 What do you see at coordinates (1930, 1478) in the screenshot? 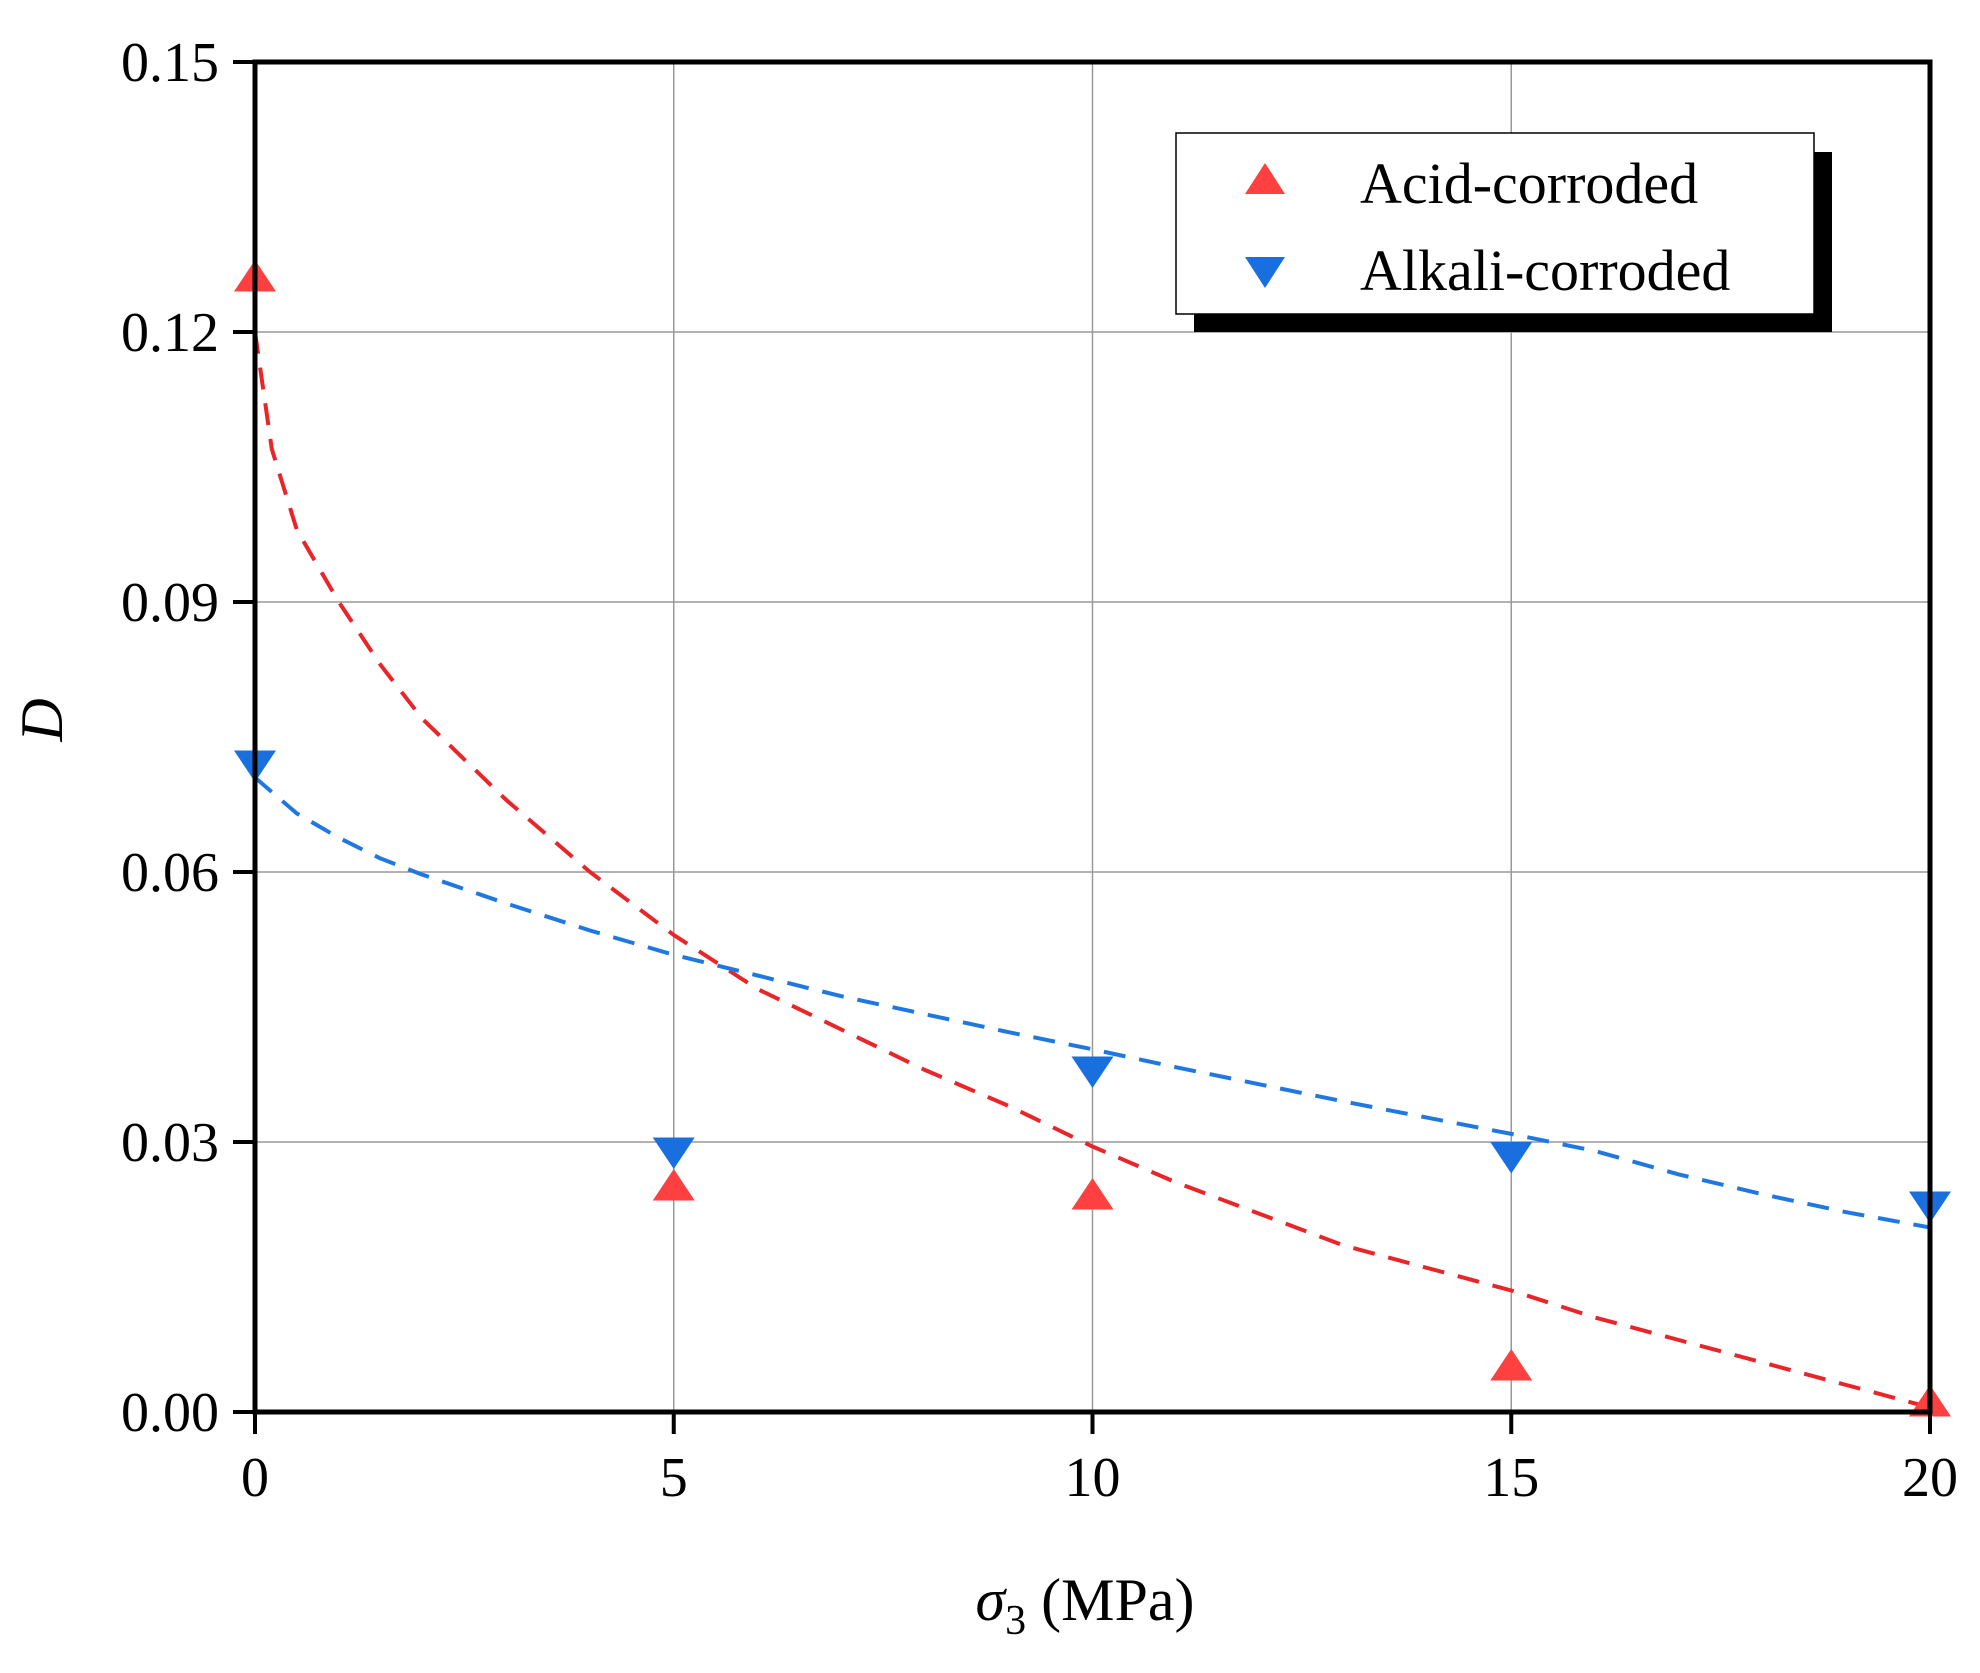
I see `x-tick-label: 20` at bounding box center [1930, 1478].